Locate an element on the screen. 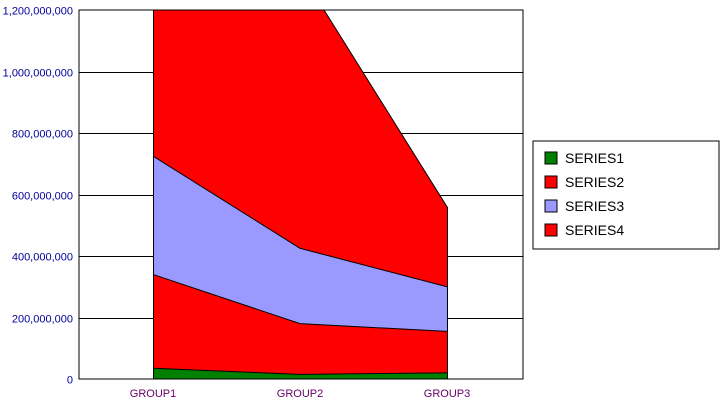  x-axis: GROUP1 GROUP2 GROUP3 is located at coordinates (300, 394).